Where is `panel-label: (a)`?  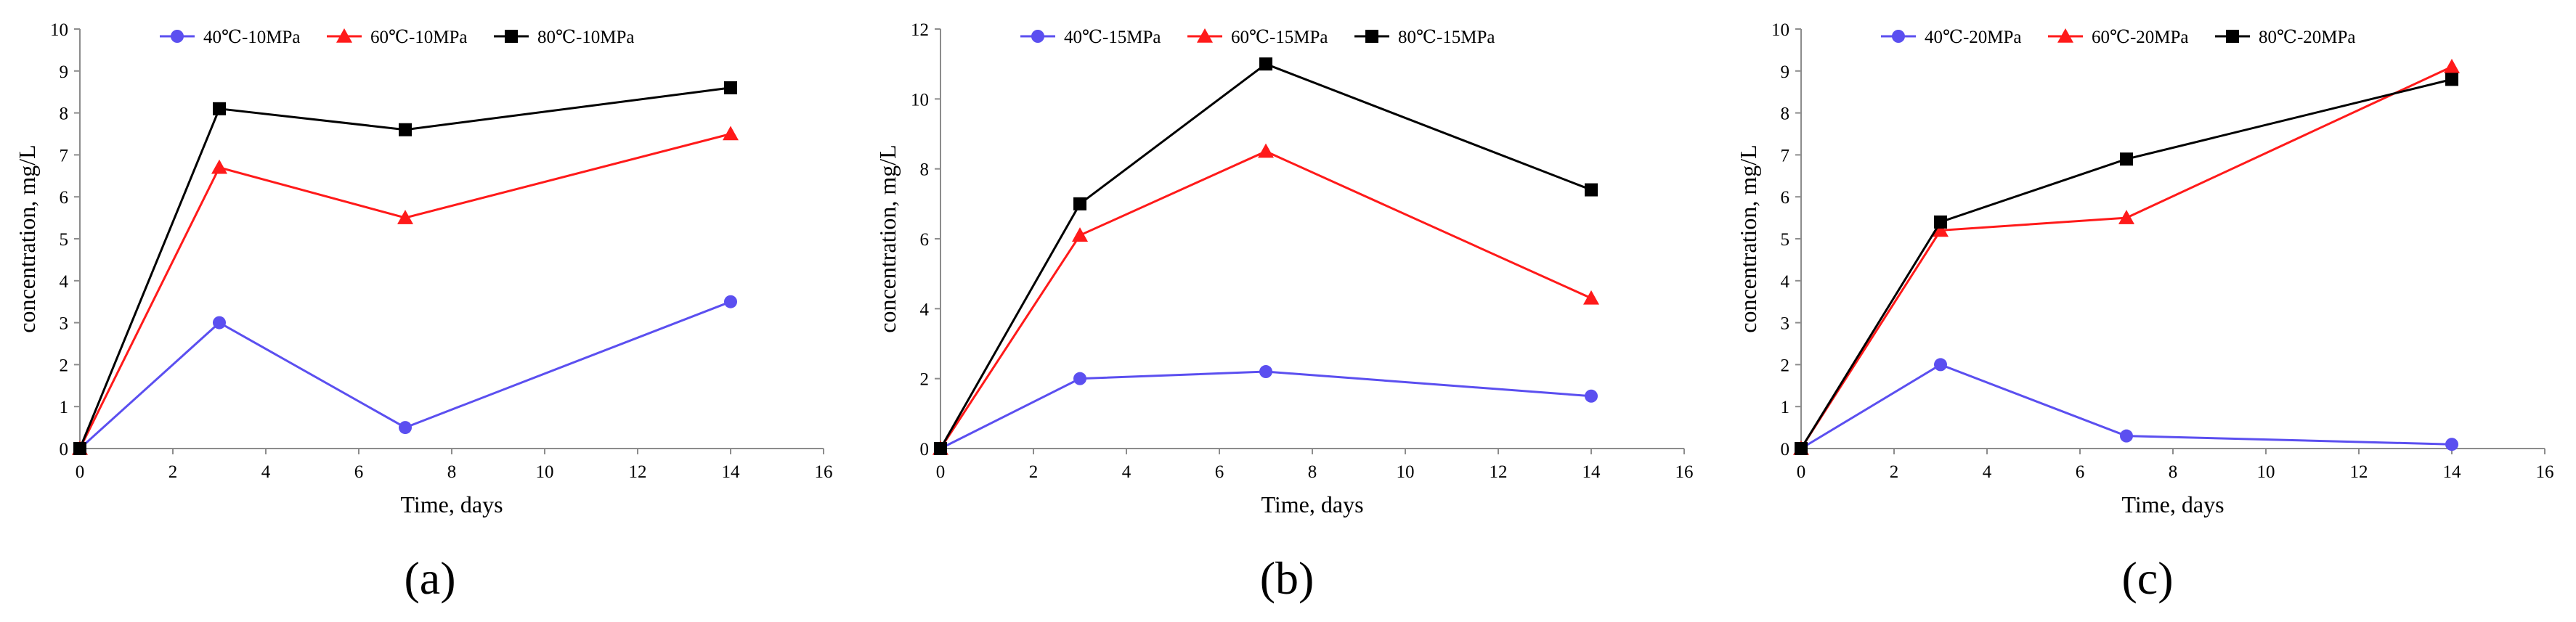 panel-label: (a) is located at coordinates (430, 578).